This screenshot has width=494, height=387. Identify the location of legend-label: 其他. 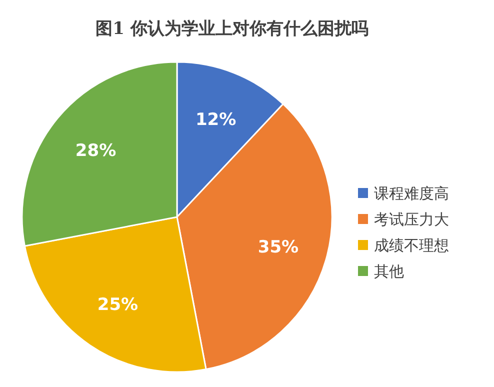
(389, 271).